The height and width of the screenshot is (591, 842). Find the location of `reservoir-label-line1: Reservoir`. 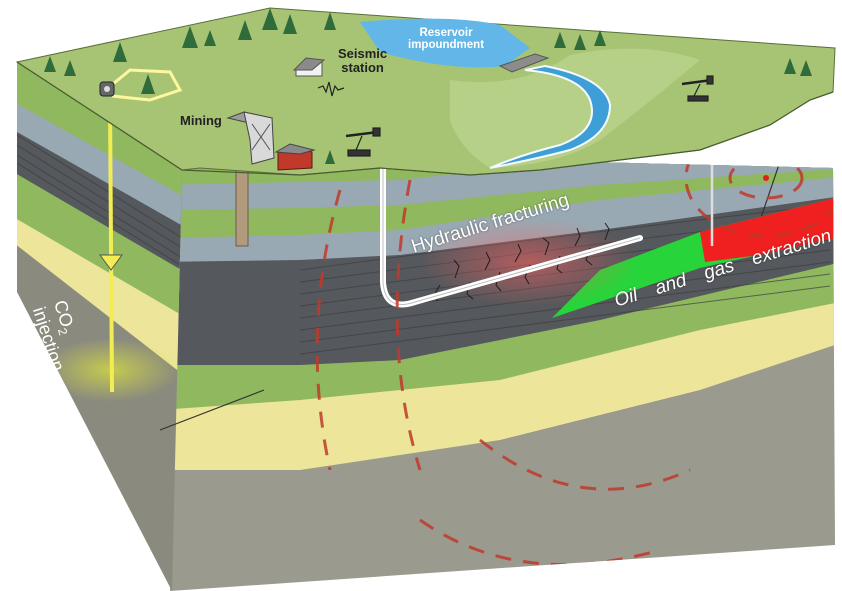

reservoir-label-line1: Reservoir is located at coordinates (446, 33).